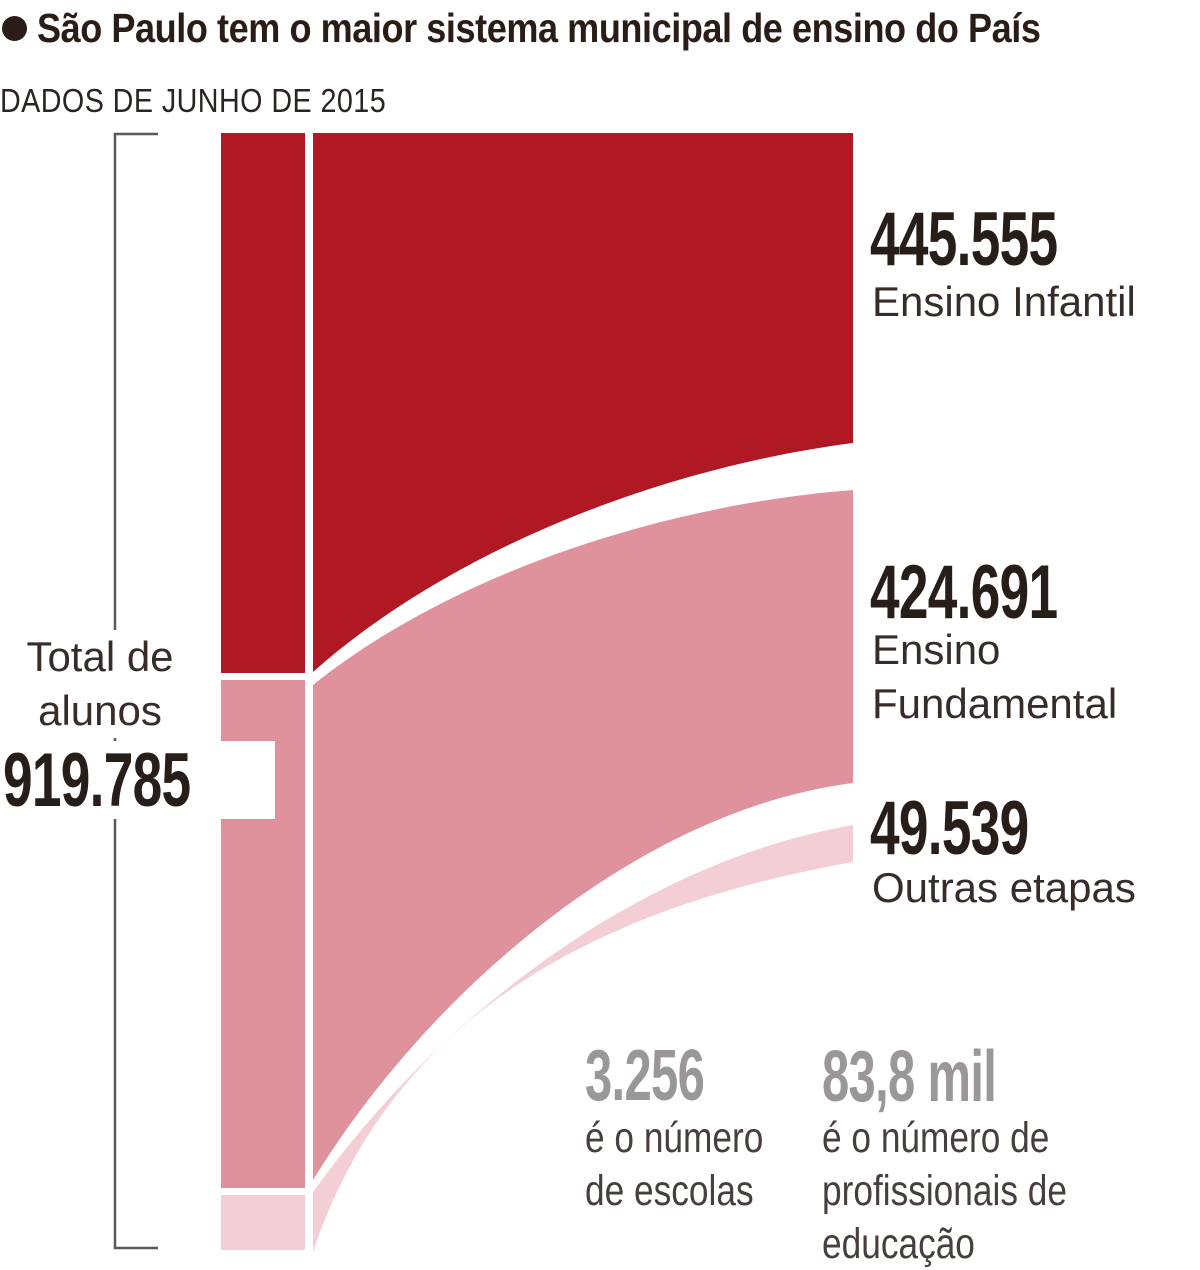  I want to click on total-value-wrap: 919.785, so click(138, 780).